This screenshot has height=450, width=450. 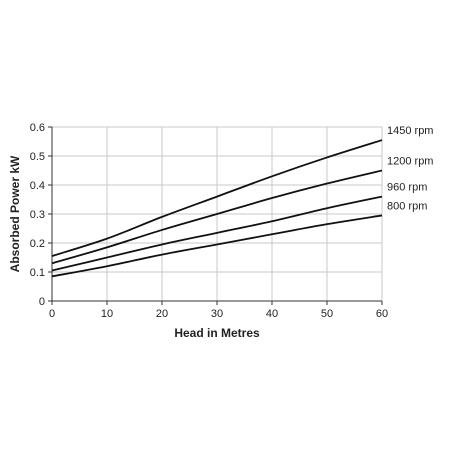 What do you see at coordinates (42, 302) in the screenshot?
I see `y-tick-label: 0` at bounding box center [42, 302].